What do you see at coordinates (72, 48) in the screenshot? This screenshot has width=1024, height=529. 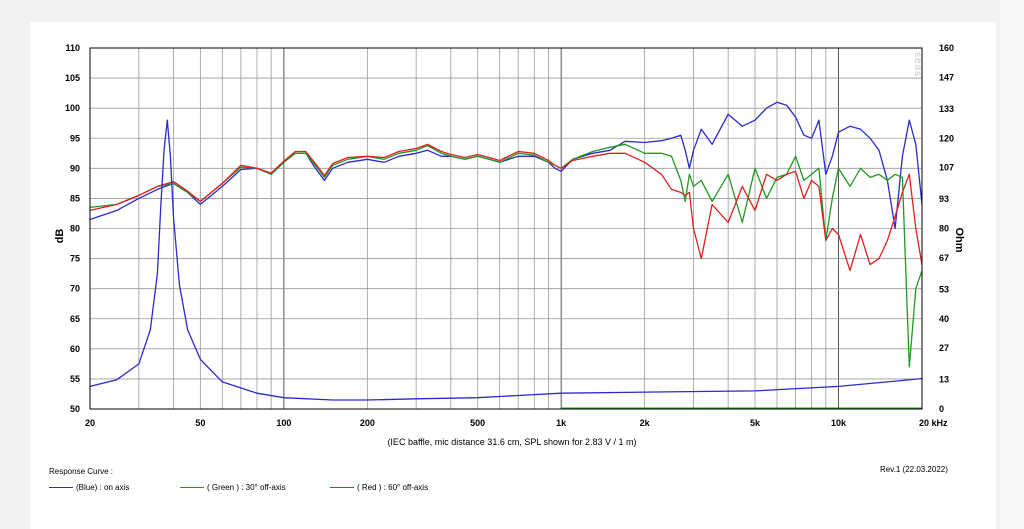 I see `y-tick-label: 110` at bounding box center [72, 48].